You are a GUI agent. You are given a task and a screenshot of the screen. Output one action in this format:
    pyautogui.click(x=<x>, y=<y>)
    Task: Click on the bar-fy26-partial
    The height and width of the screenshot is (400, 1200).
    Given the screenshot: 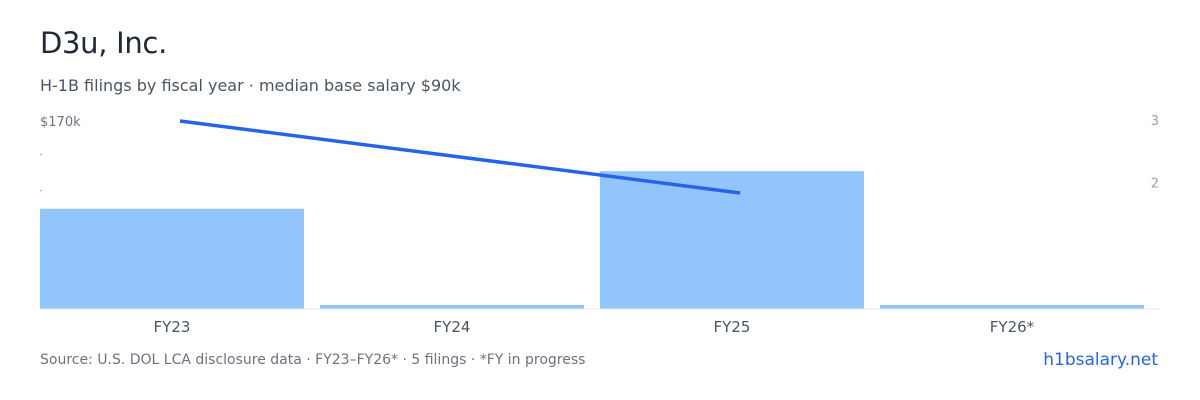 What is the action you would take?
    pyautogui.click(x=1012, y=307)
    